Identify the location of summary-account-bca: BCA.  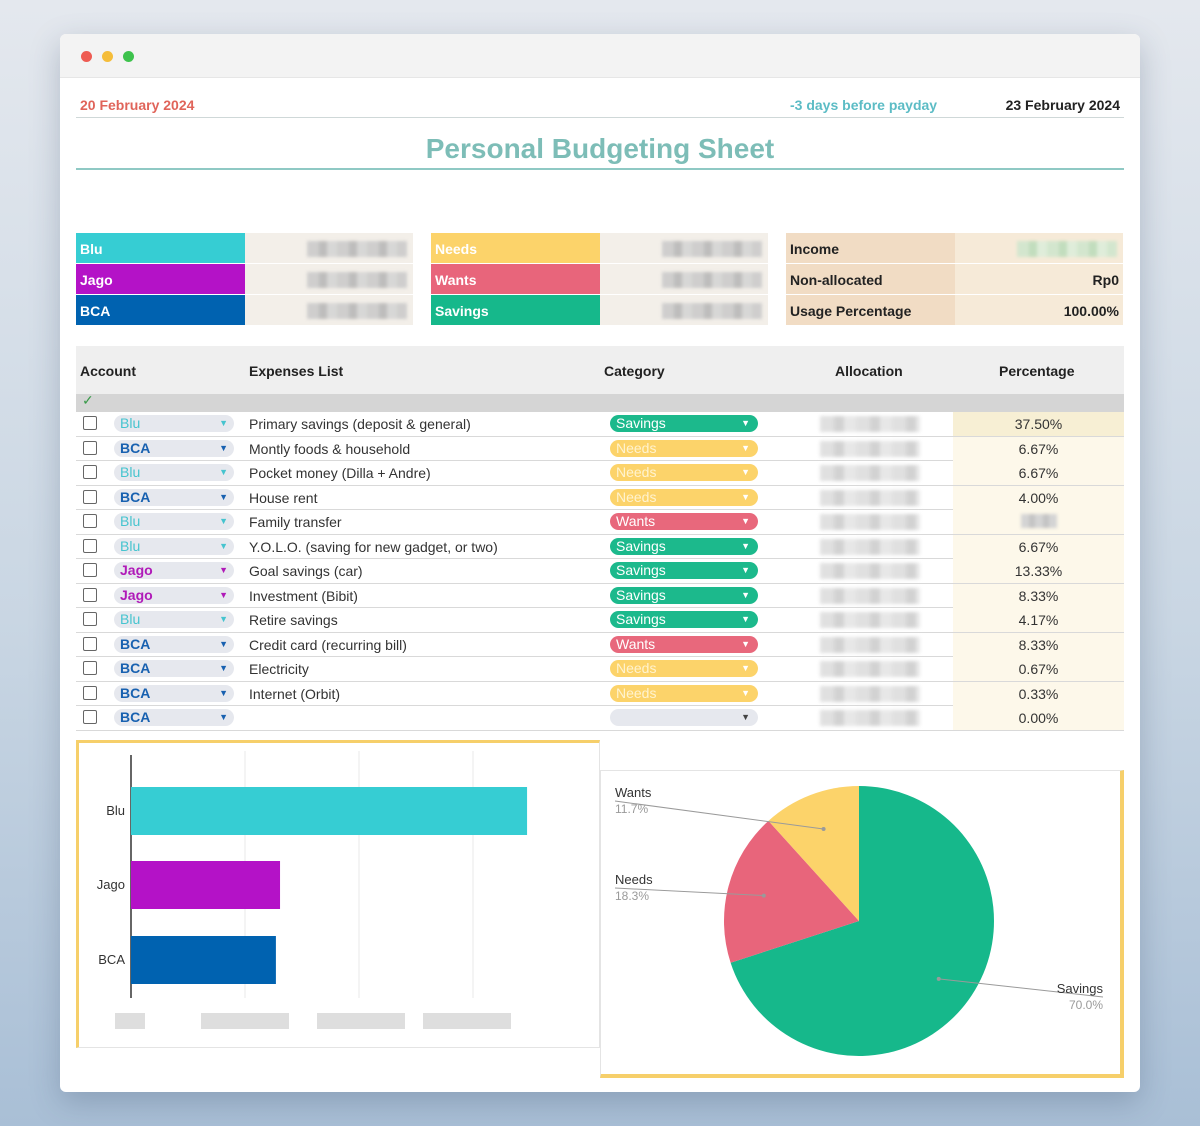
(244, 310).